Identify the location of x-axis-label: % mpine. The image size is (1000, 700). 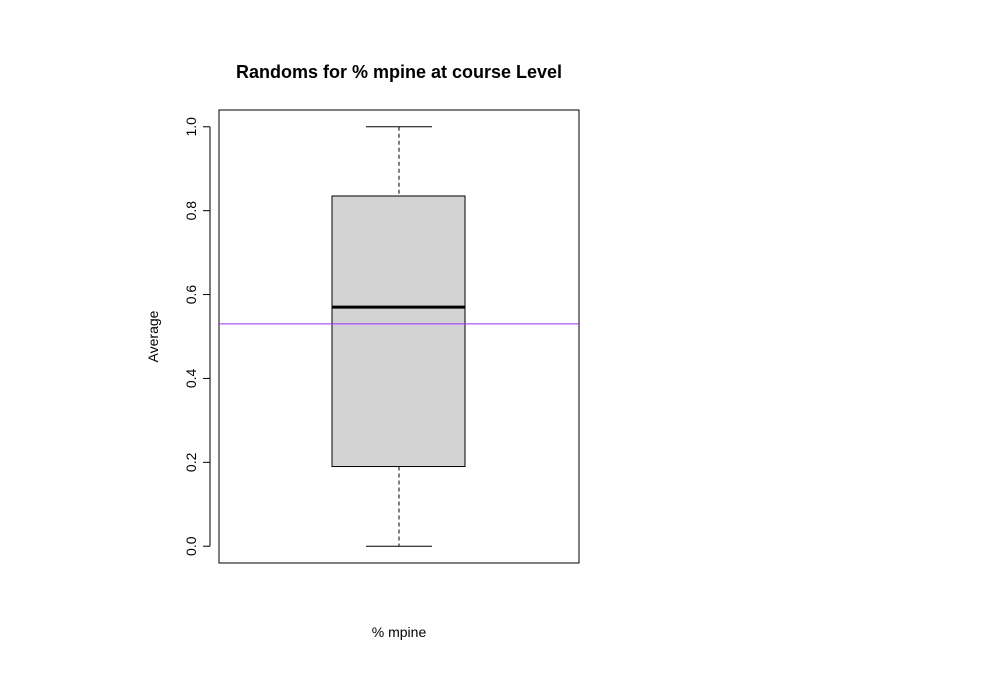
(399, 632).